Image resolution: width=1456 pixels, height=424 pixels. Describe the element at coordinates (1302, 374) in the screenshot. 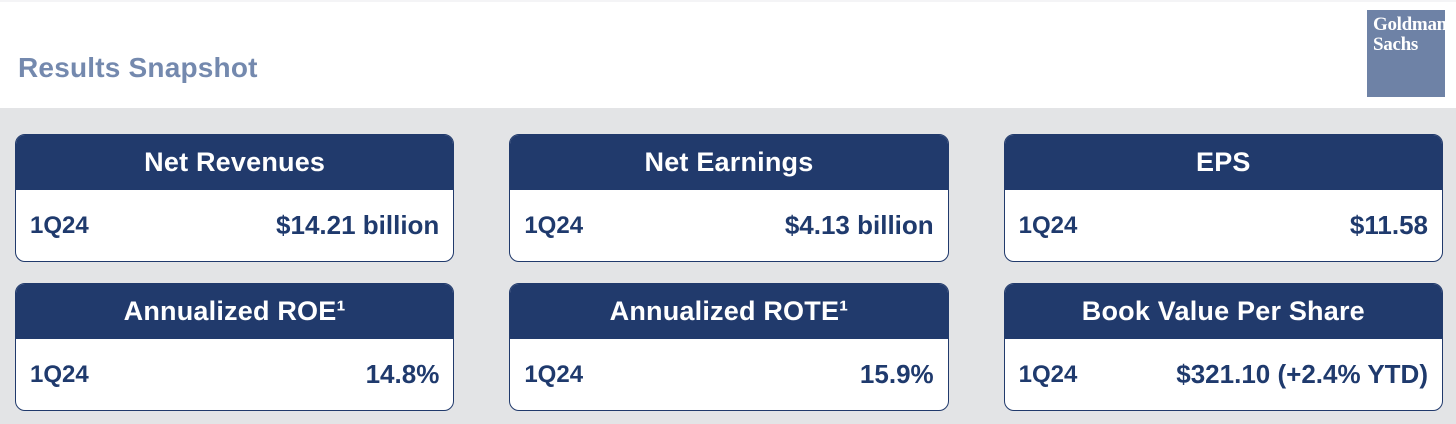

I see `card-value: $321.10 (+2.4% YTD)` at that location.